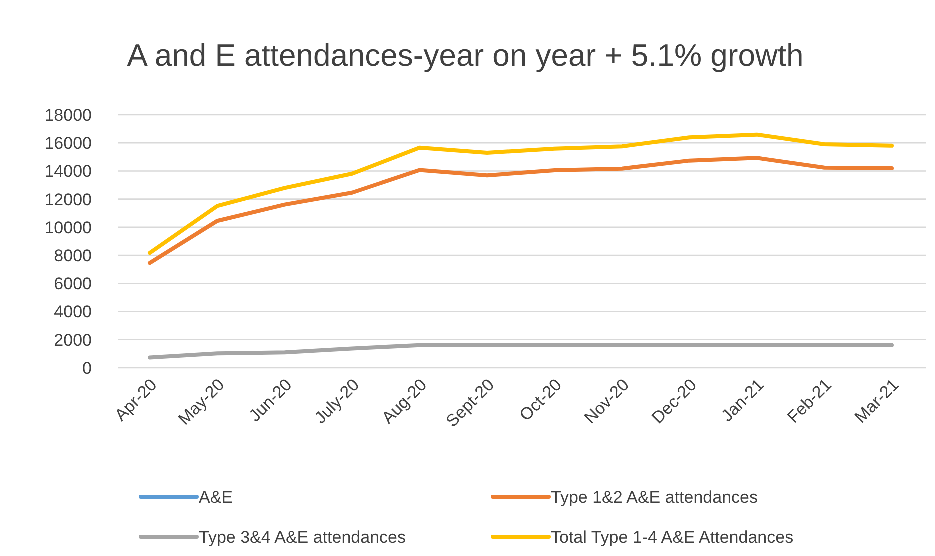 The width and height of the screenshot is (935, 556). What do you see at coordinates (672, 537) in the screenshot?
I see `legend-label: Total Type 1-4 A&E Attendances` at bounding box center [672, 537].